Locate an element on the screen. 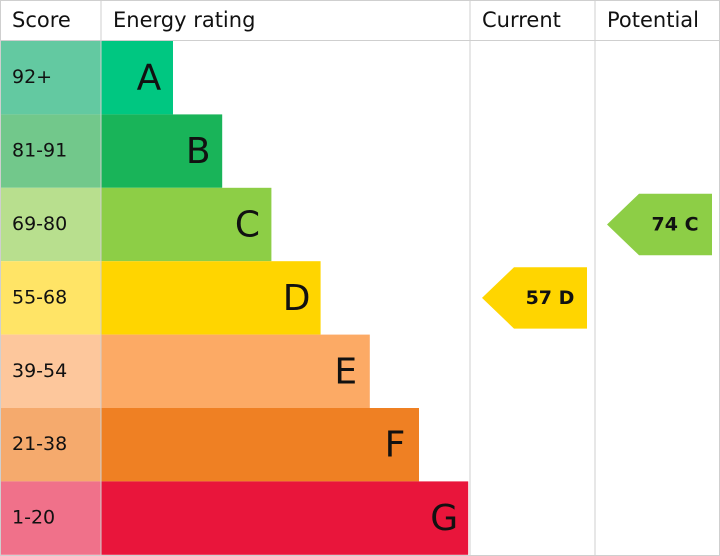 The height and width of the screenshot is (556, 720). potential-arrow is located at coordinates (659, 224).